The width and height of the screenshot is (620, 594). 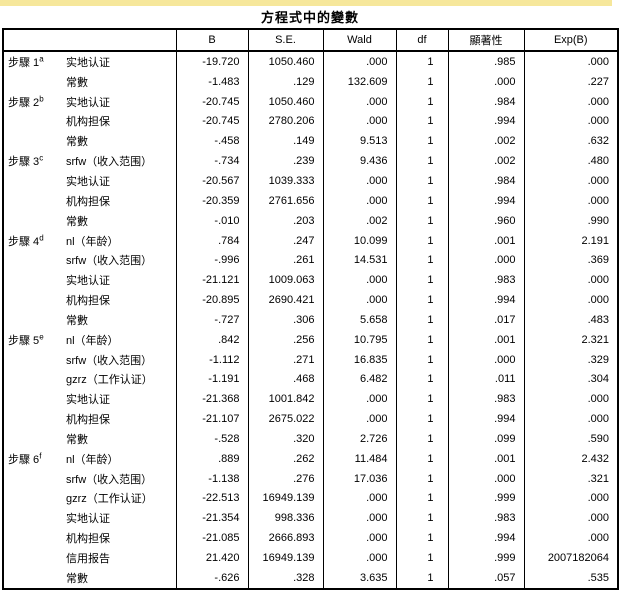 I want to click on se-value-cell: .261, so click(x=285, y=260).